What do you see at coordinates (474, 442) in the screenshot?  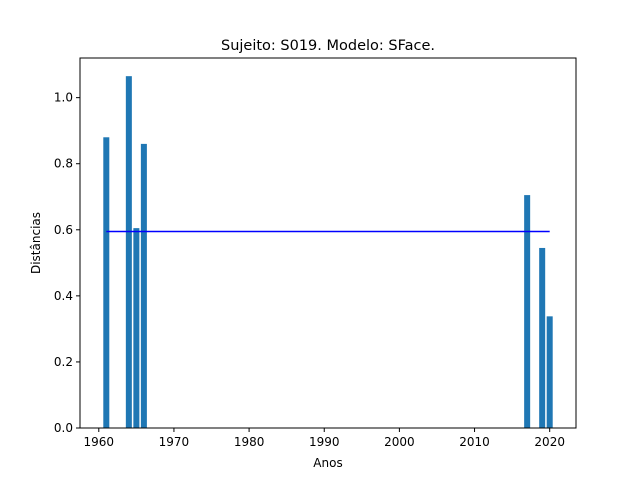 I see `x-tick-label: 2010` at bounding box center [474, 442].